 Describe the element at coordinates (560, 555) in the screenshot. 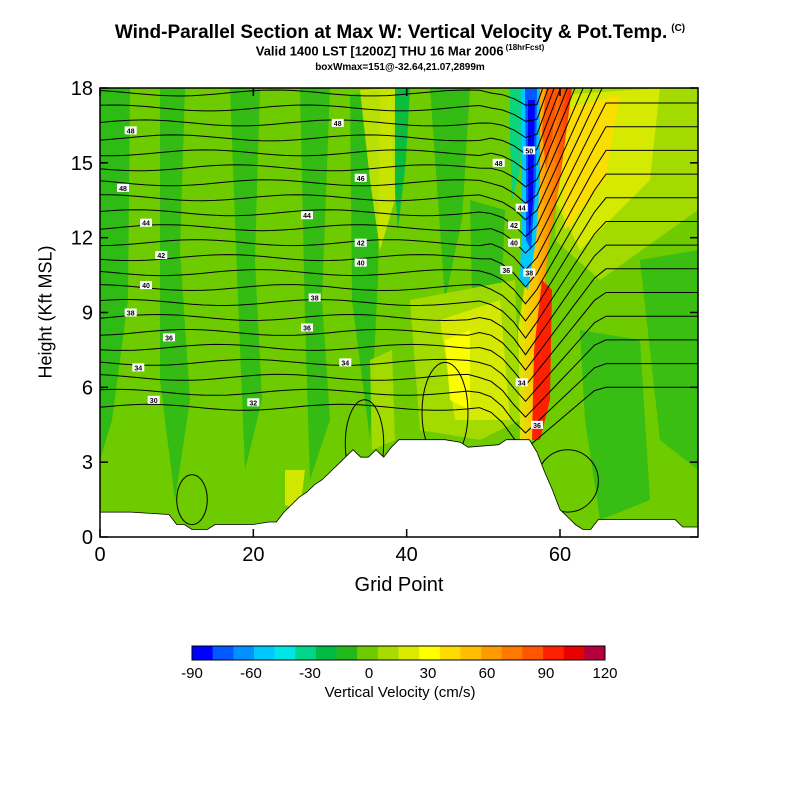

I see `x-tick-label: 60` at that location.